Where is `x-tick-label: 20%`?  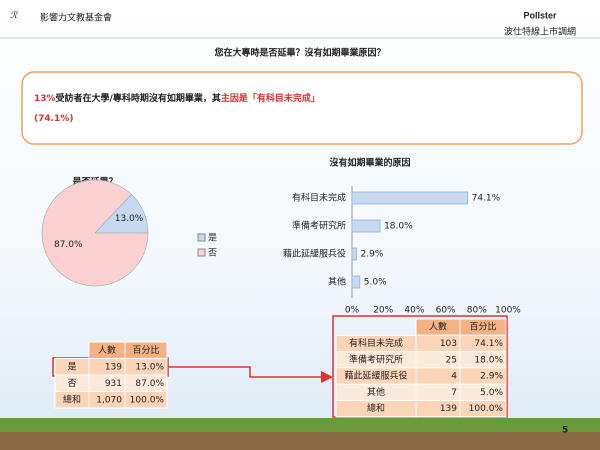
x-tick-label: 20% is located at coordinates (383, 311).